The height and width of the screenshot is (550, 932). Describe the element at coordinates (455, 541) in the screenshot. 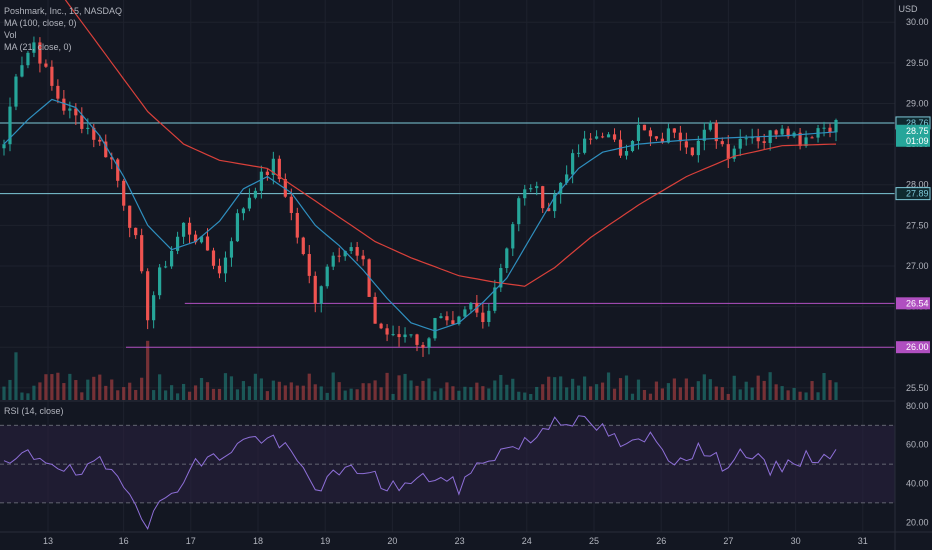

I see `time-axis: 13 16 17 18 19 20 23 24 25 26 27 30 31` at that location.